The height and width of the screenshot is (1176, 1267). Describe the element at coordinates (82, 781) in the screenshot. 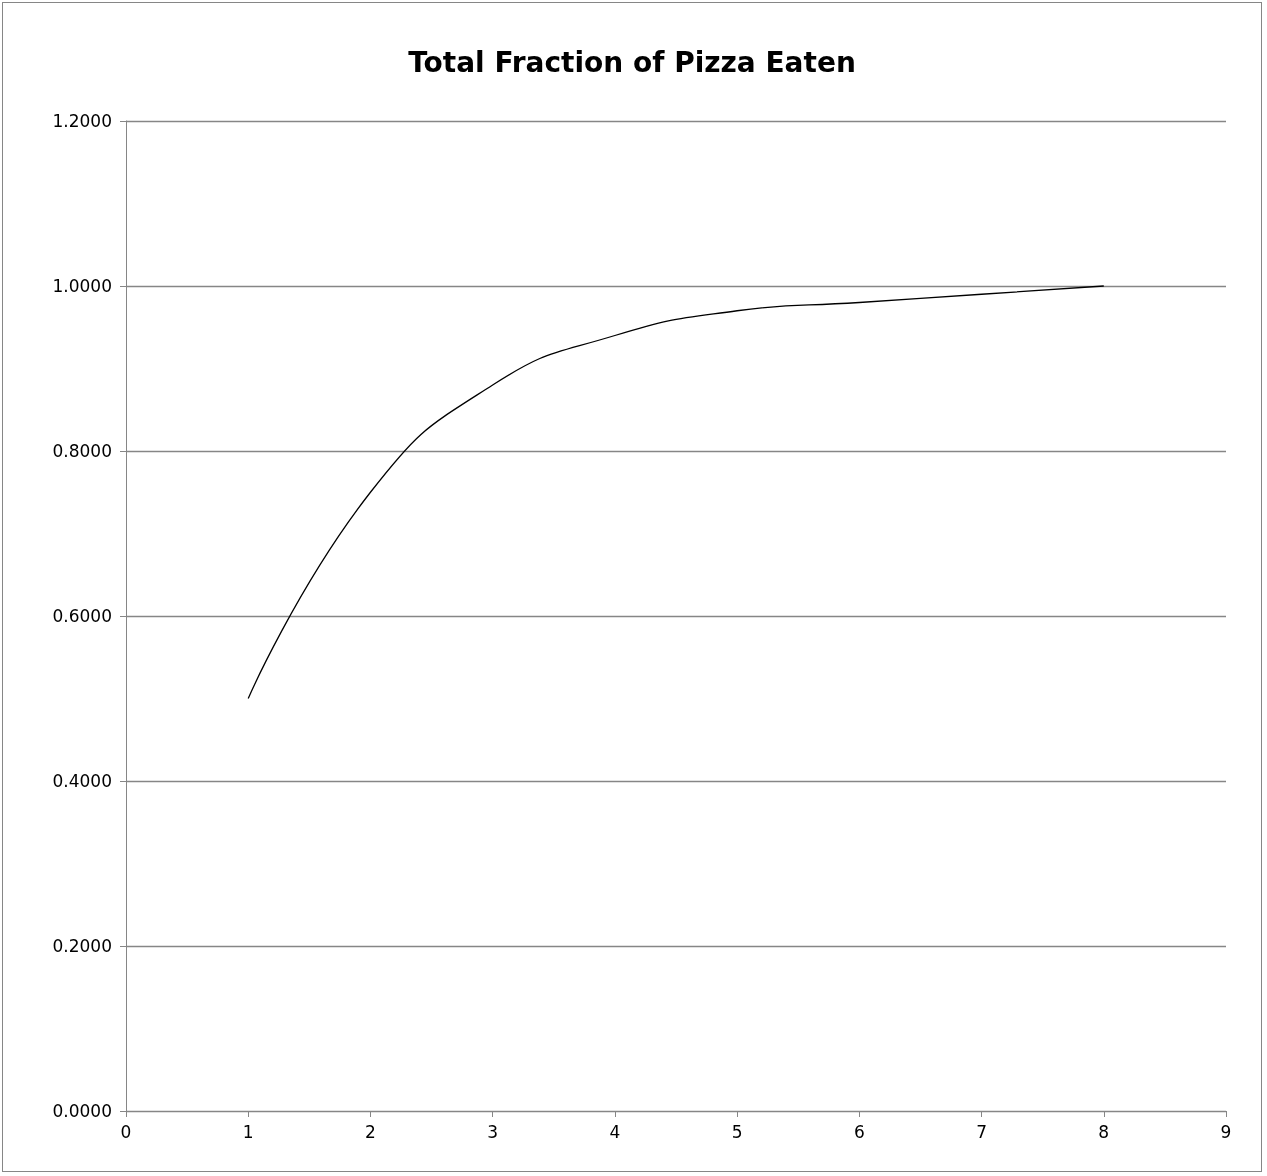

I see `y-tick-label: 0.4000` at that location.